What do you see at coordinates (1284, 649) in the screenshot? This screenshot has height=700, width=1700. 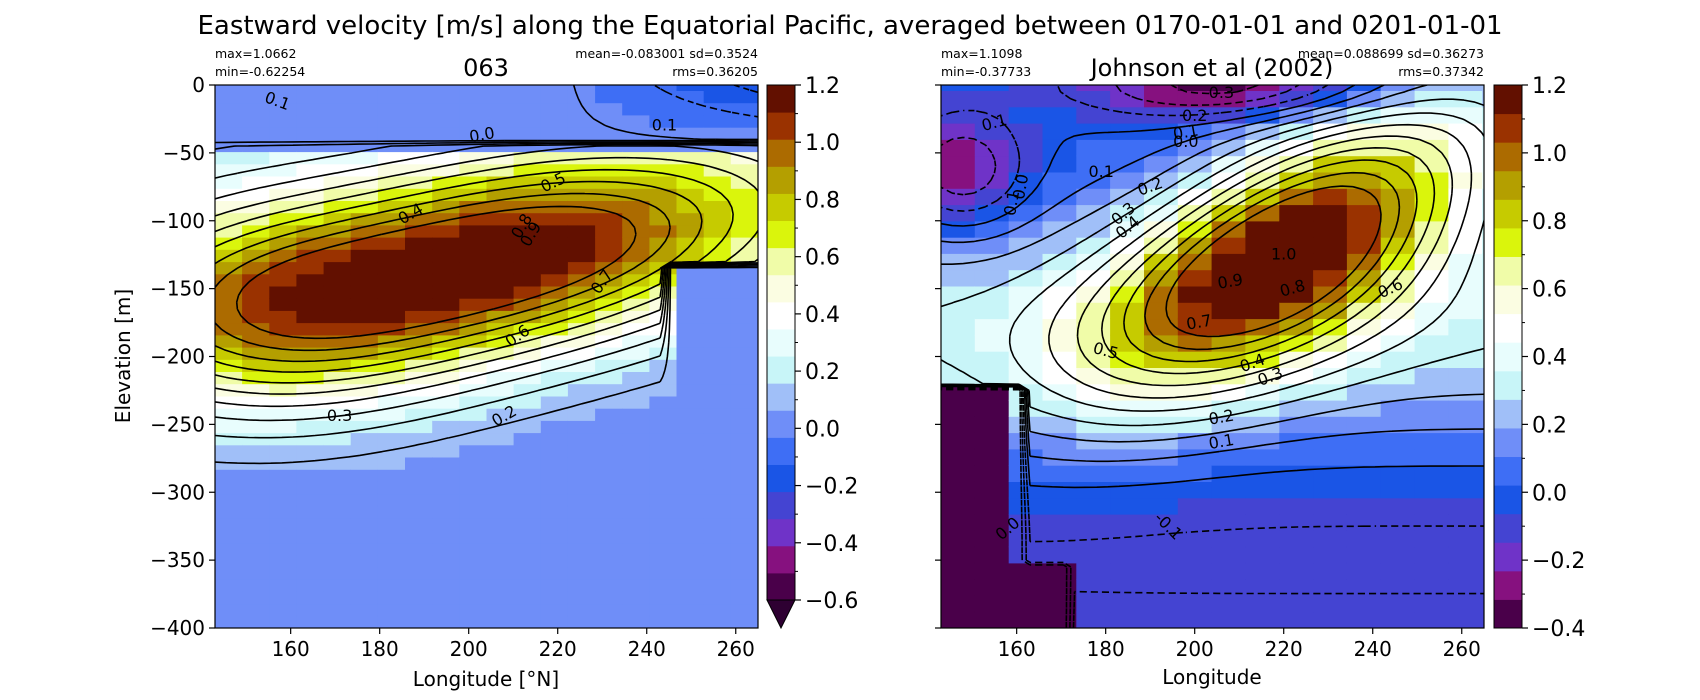 I see `x-tick-label: 220` at bounding box center [1284, 649].